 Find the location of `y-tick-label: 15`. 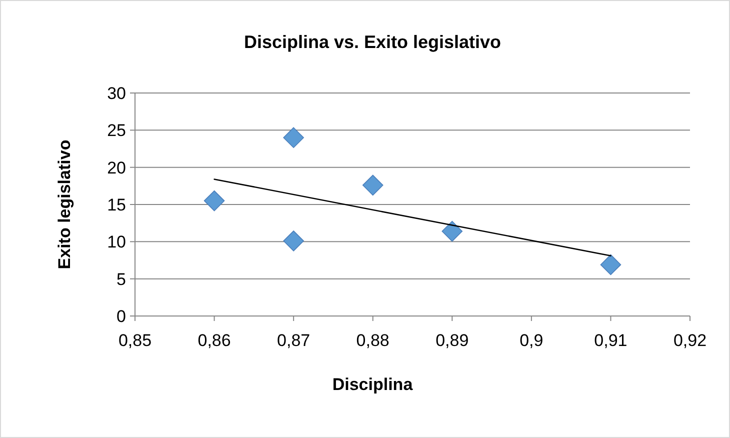

y-tick-label: 15 is located at coordinates (116, 204).